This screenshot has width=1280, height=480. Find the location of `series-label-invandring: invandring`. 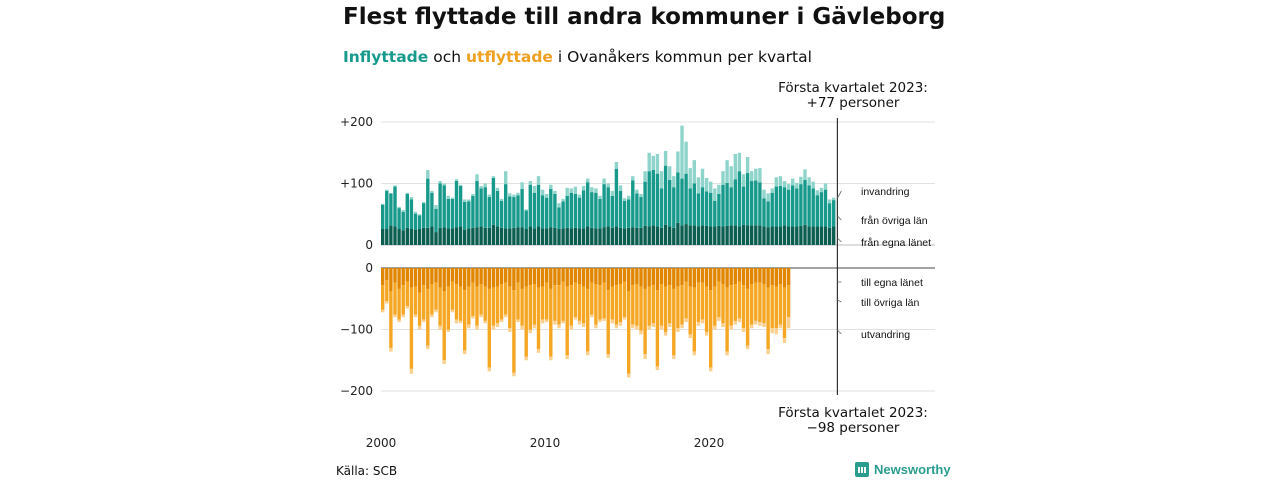

series-label-invandring: invandring is located at coordinates (885, 192).